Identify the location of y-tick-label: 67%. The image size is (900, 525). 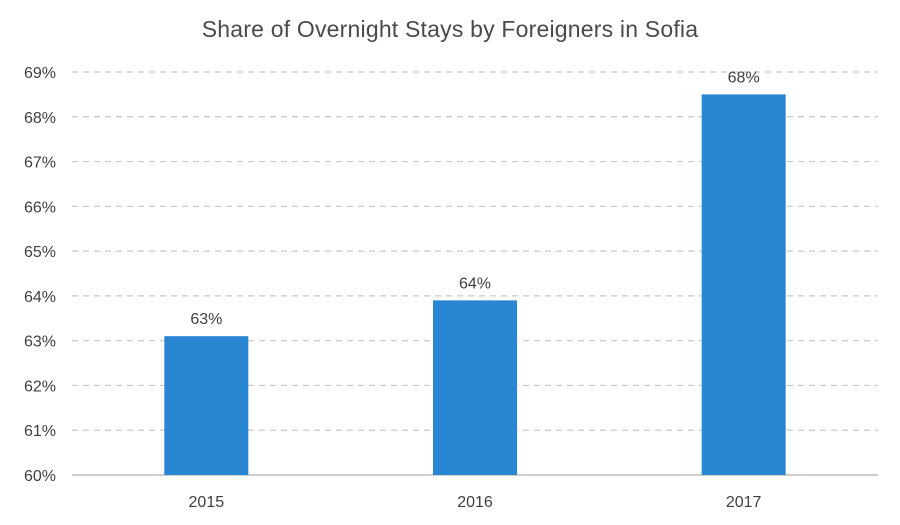
(40, 163).